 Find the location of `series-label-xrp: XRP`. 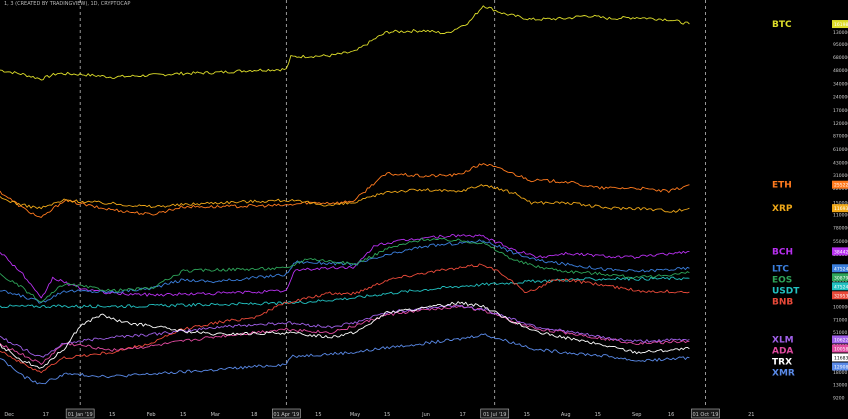

series-label-xrp: XRP is located at coordinates (782, 209).